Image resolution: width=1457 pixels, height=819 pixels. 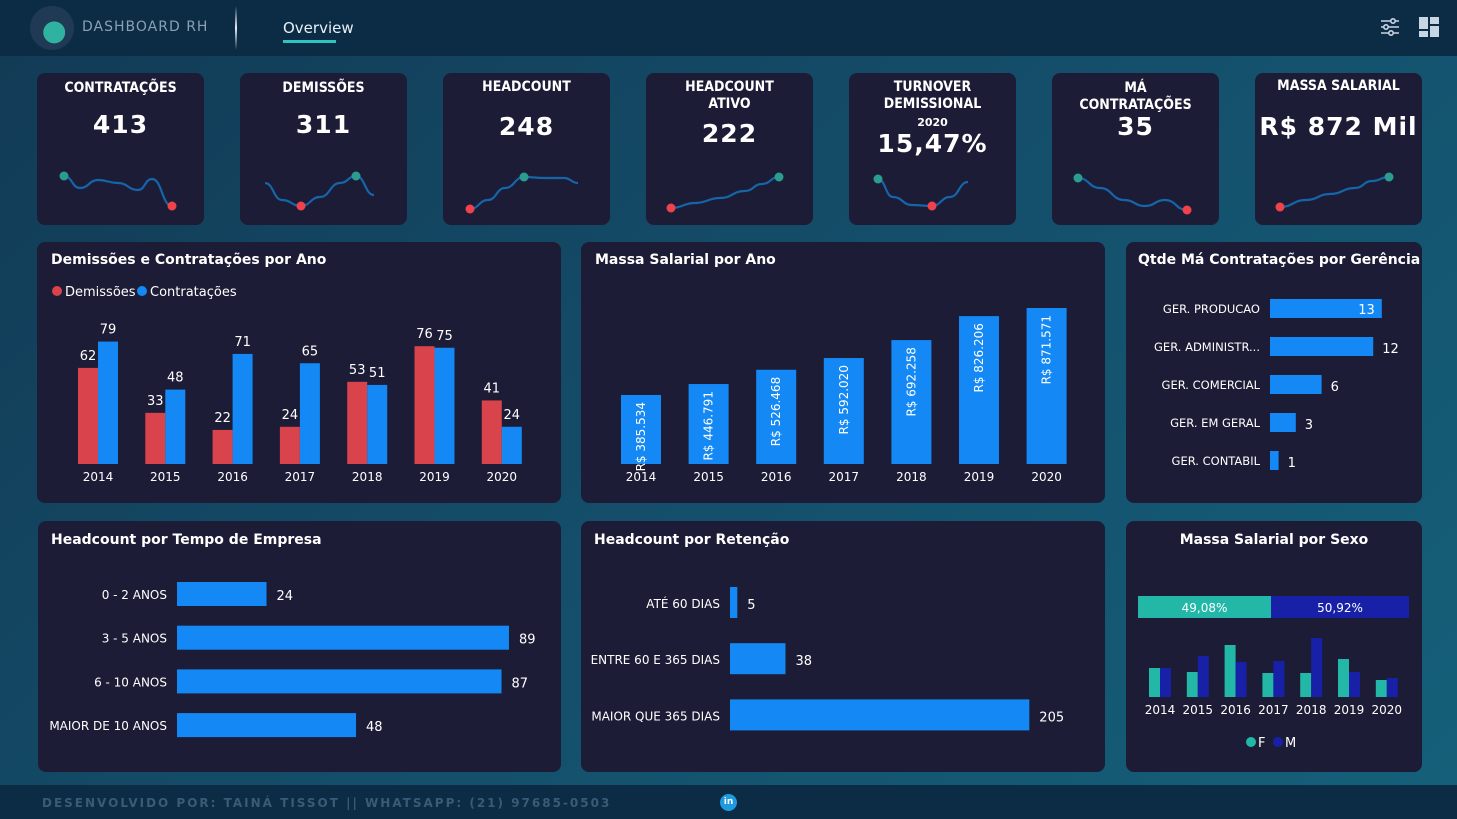 What do you see at coordinates (979, 477) in the screenshot?
I see `x-tick-label: 2019` at bounding box center [979, 477].